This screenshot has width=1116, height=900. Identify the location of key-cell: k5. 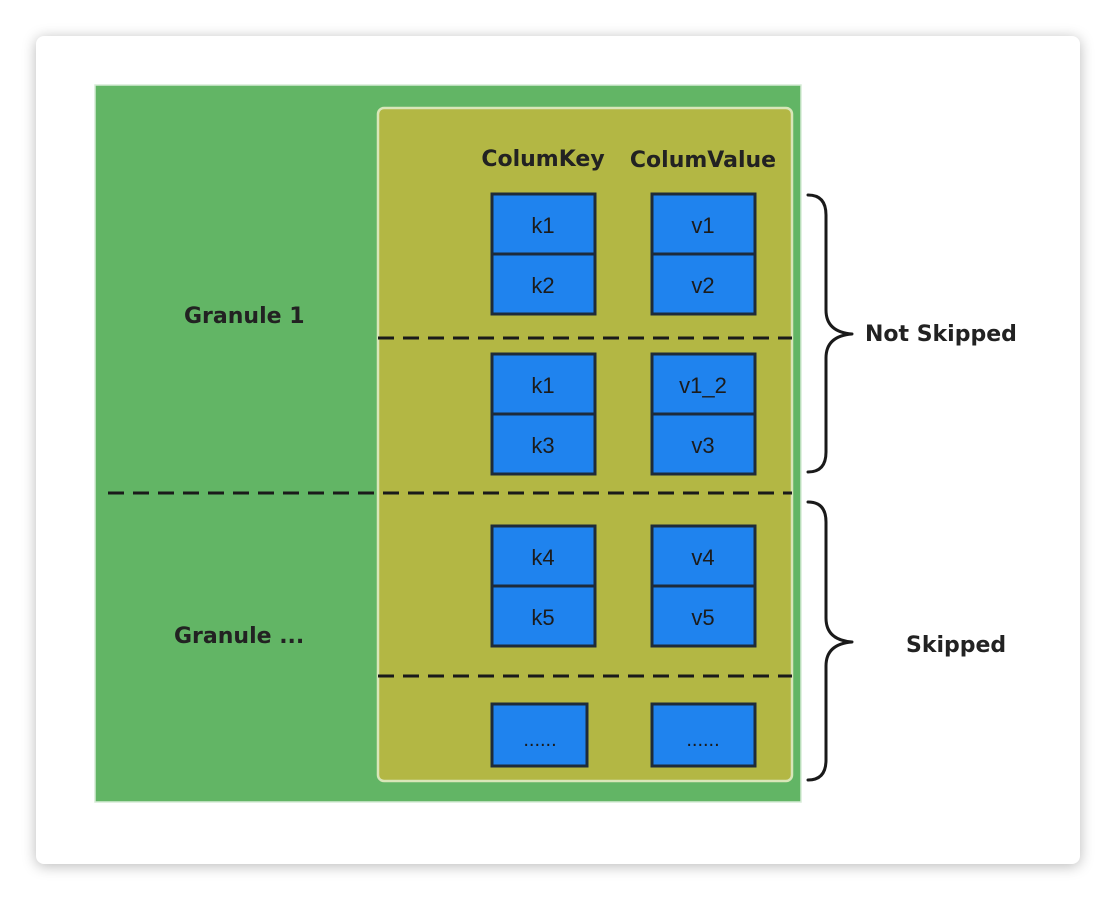
(542, 617).